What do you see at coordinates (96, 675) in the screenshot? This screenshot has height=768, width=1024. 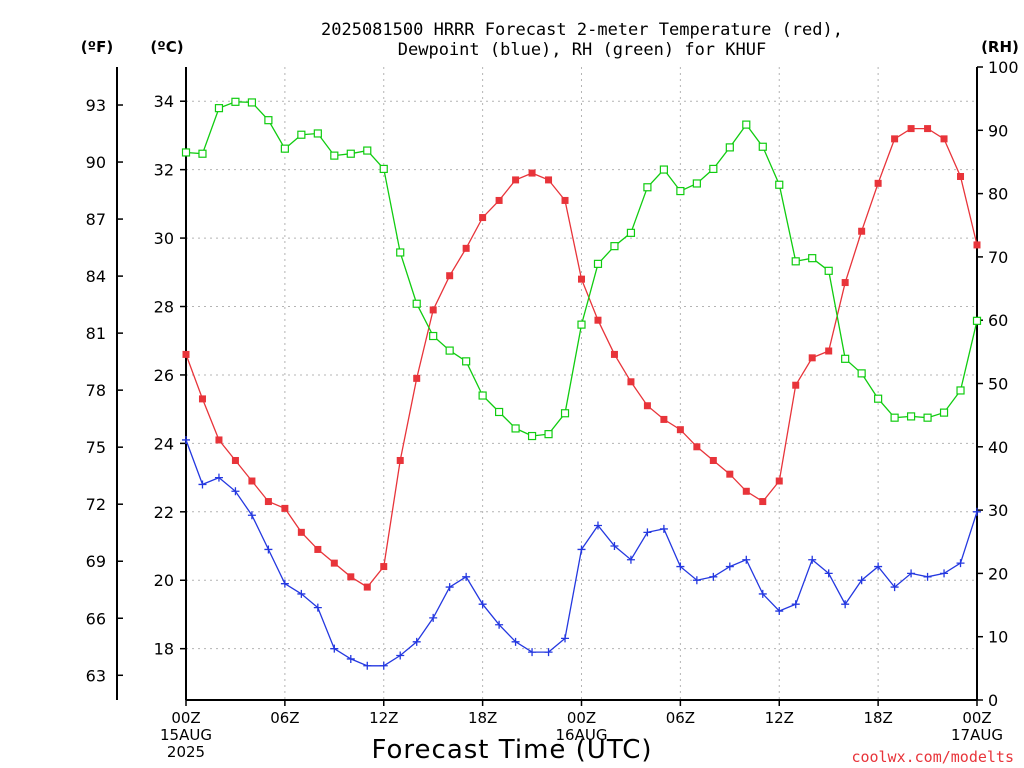 I see `fahrenheit-tick-label: 63` at bounding box center [96, 675].